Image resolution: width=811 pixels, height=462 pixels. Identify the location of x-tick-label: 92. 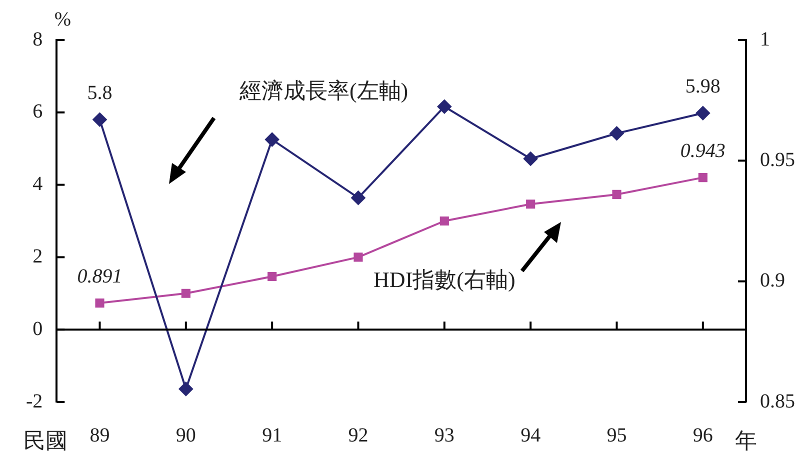
(358, 435).